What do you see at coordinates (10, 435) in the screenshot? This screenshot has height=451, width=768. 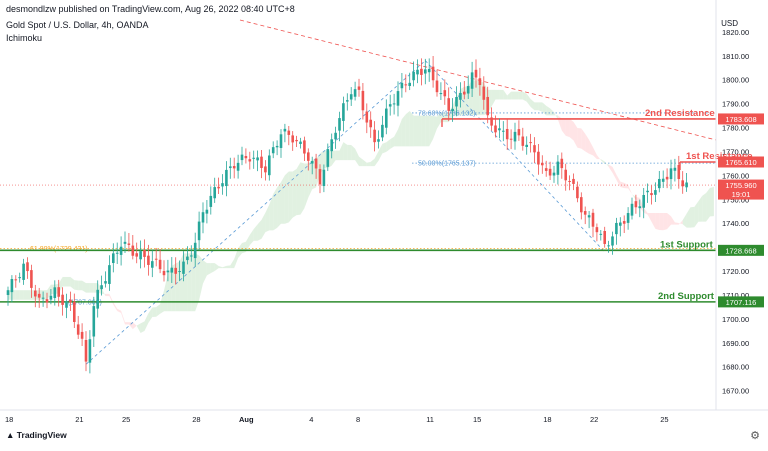 I see `tradingview-logo-icon: ▲` at bounding box center [10, 435].